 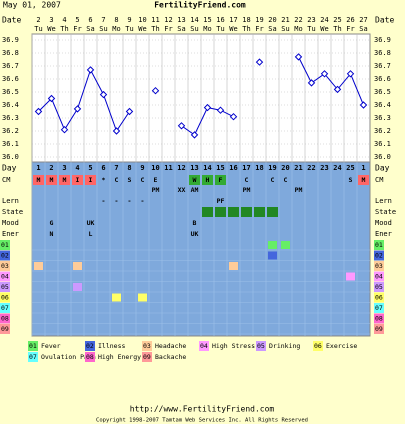 I want to click on x-tick-label: 20, so click(x=272, y=20).